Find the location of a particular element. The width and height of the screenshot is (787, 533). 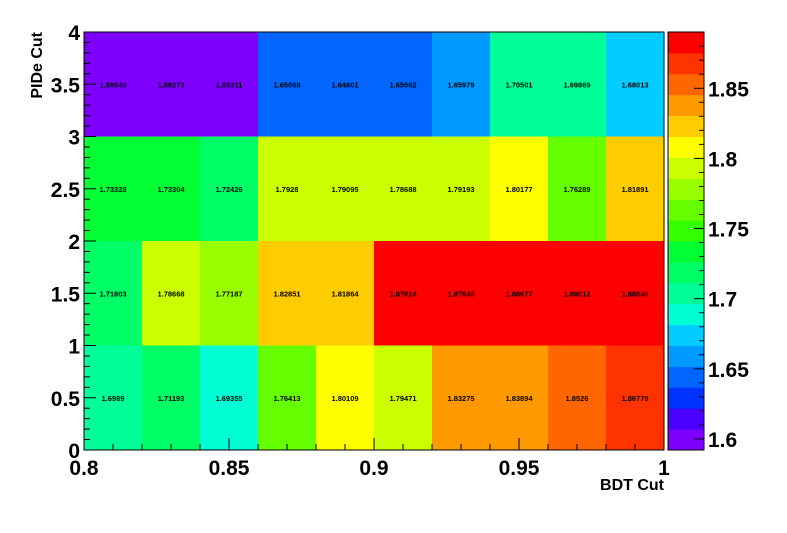

colorbar-frame is located at coordinates (686, 241).